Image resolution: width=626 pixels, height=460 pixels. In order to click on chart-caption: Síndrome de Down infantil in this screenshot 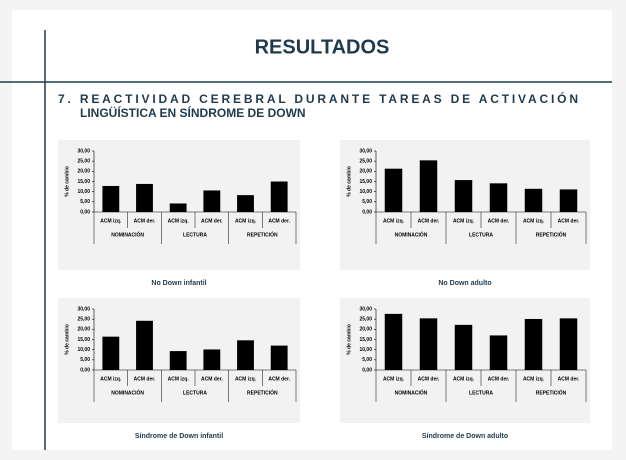, I will do `click(179, 436)`.